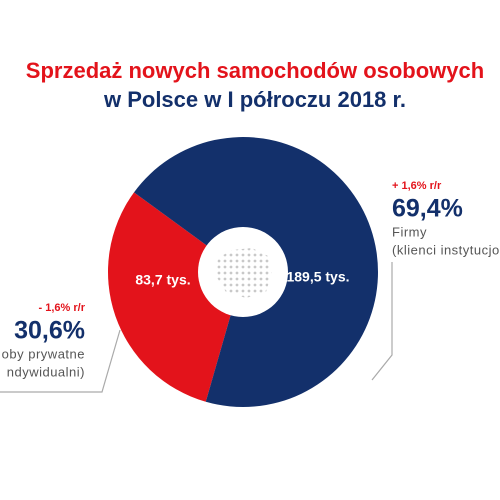  What do you see at coordinates (49, 331) in the screenshot?
I see `percent-label: 30,6%` at bounding box center [49, 331].